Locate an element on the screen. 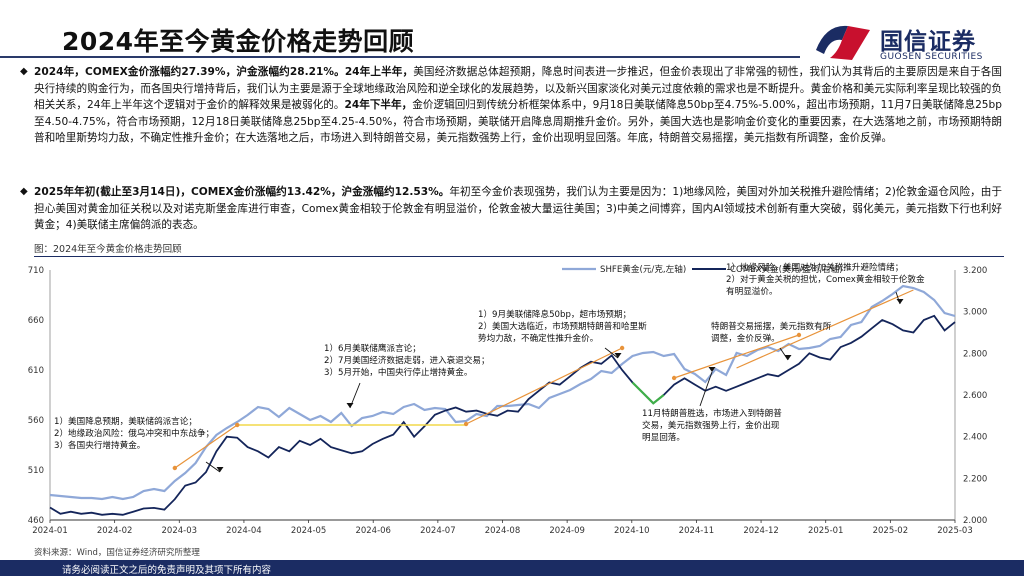 This screenshot has height=576, width=1024. y-right-tick-label: 2.400 is located at coordinates (975, 438).